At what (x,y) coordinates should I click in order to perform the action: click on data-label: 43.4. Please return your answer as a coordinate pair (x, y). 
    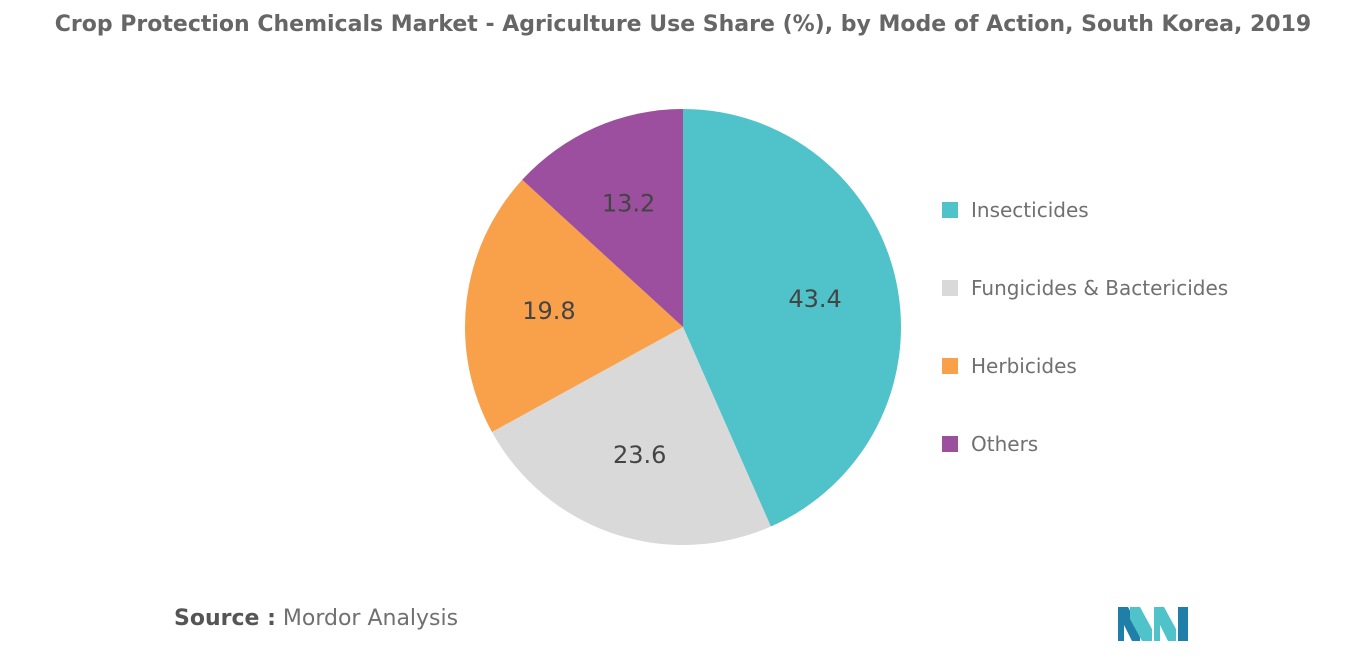
    Looking at the image, I should click on (814, 299).